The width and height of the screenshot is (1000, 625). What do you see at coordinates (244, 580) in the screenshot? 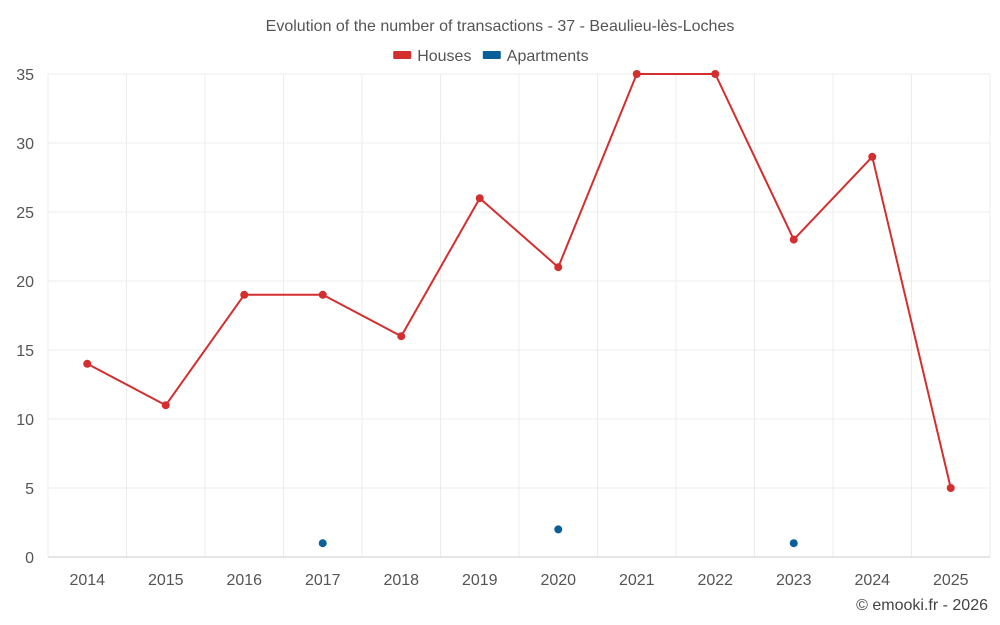
I see `x-tick-label: 2016` at bounding box center [244, 580].